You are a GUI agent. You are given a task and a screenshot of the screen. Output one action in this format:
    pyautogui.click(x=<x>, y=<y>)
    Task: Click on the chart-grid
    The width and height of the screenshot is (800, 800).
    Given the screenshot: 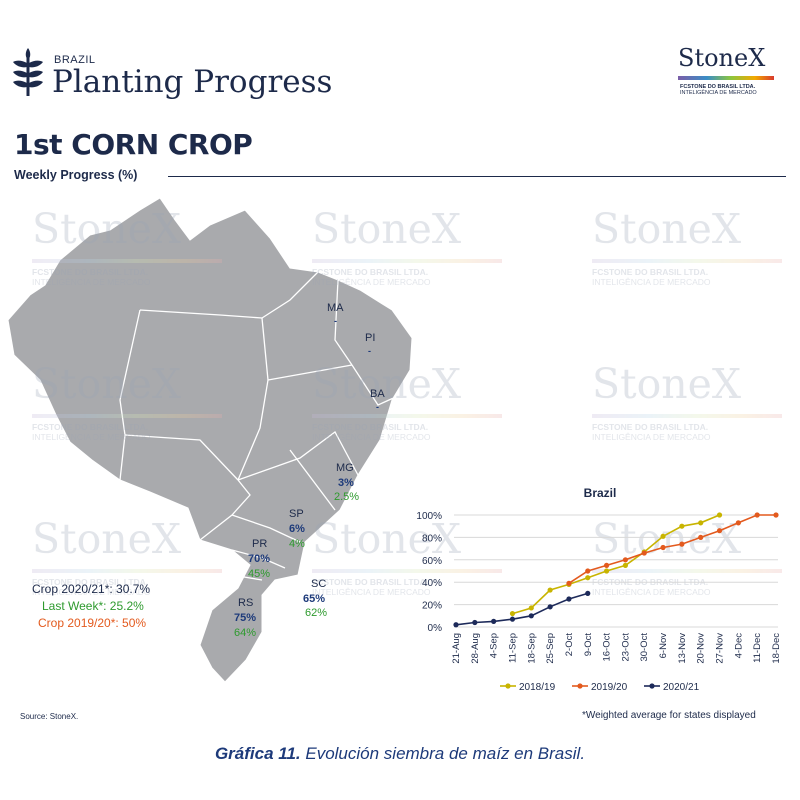 What is the action you would take?
    pyautogui.click(x=616, y=571)
    